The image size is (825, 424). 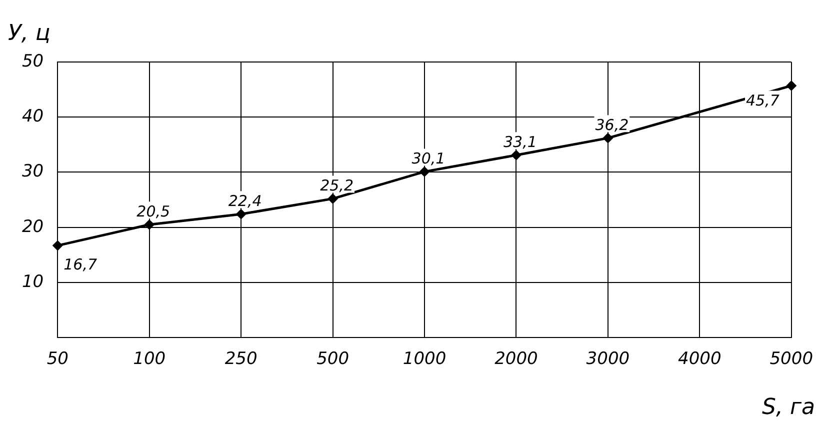 What do you see at coordinates (33, 116) in the screenshot?
I see `y-tick-label: 40` at bounding box center [33, 116].